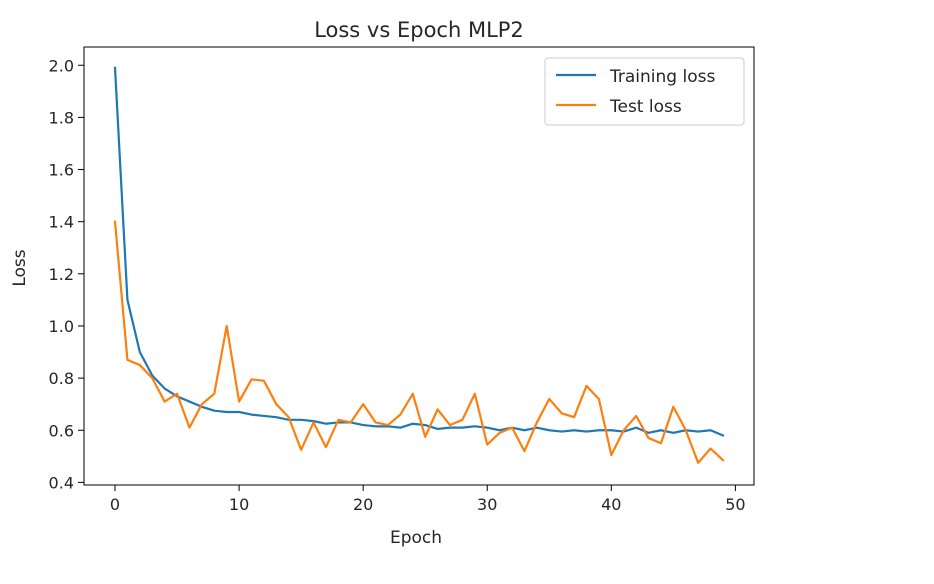 The height and width of the screenshot is (584, 934). What do you see at coordinates (61, 274) in the screenshot?
I see `y-tick-label-4: 1.2` at bounding box center [61, 274].